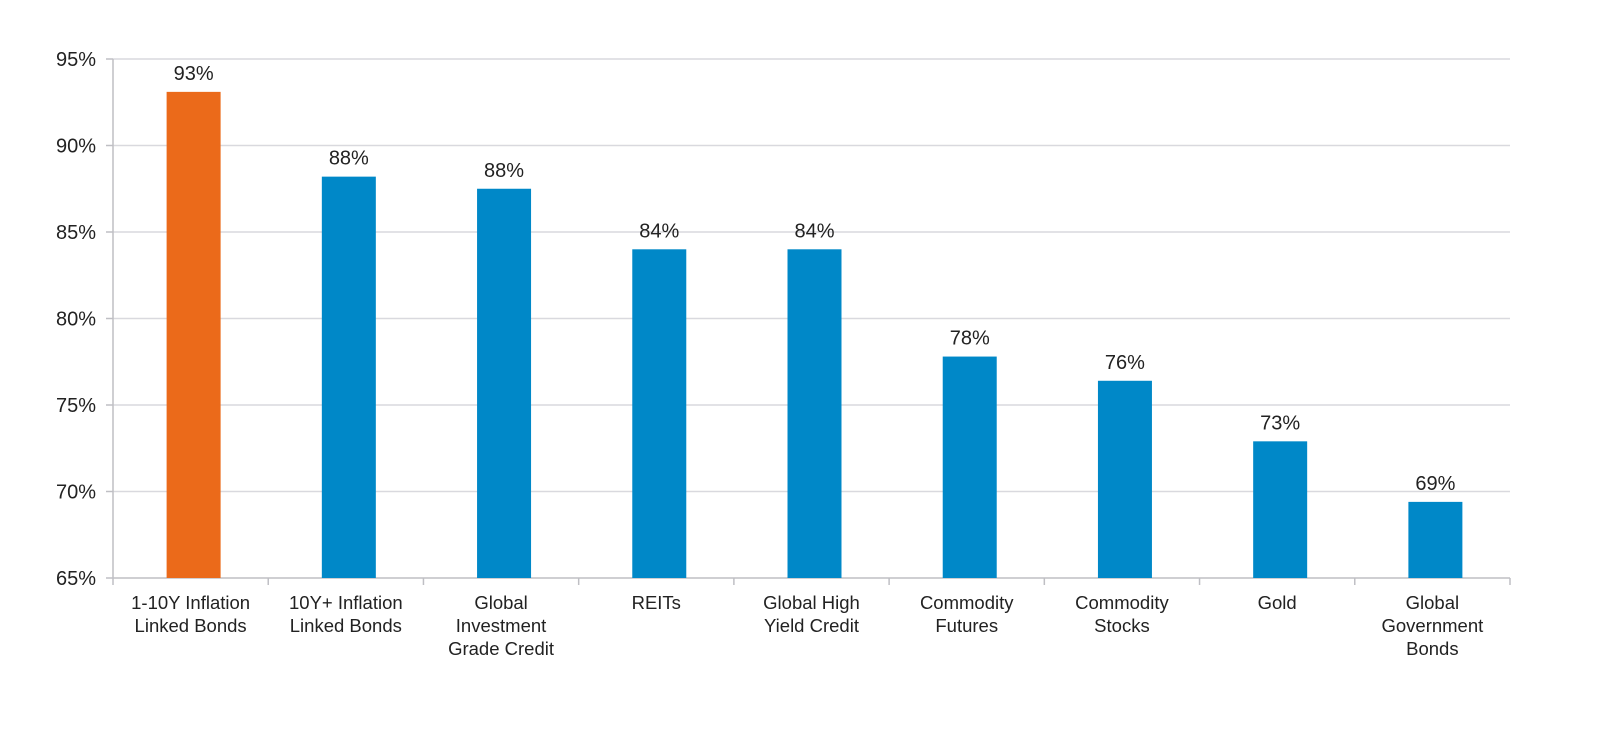  I want to click on x-tick-label: Government, so click(1432, 625).